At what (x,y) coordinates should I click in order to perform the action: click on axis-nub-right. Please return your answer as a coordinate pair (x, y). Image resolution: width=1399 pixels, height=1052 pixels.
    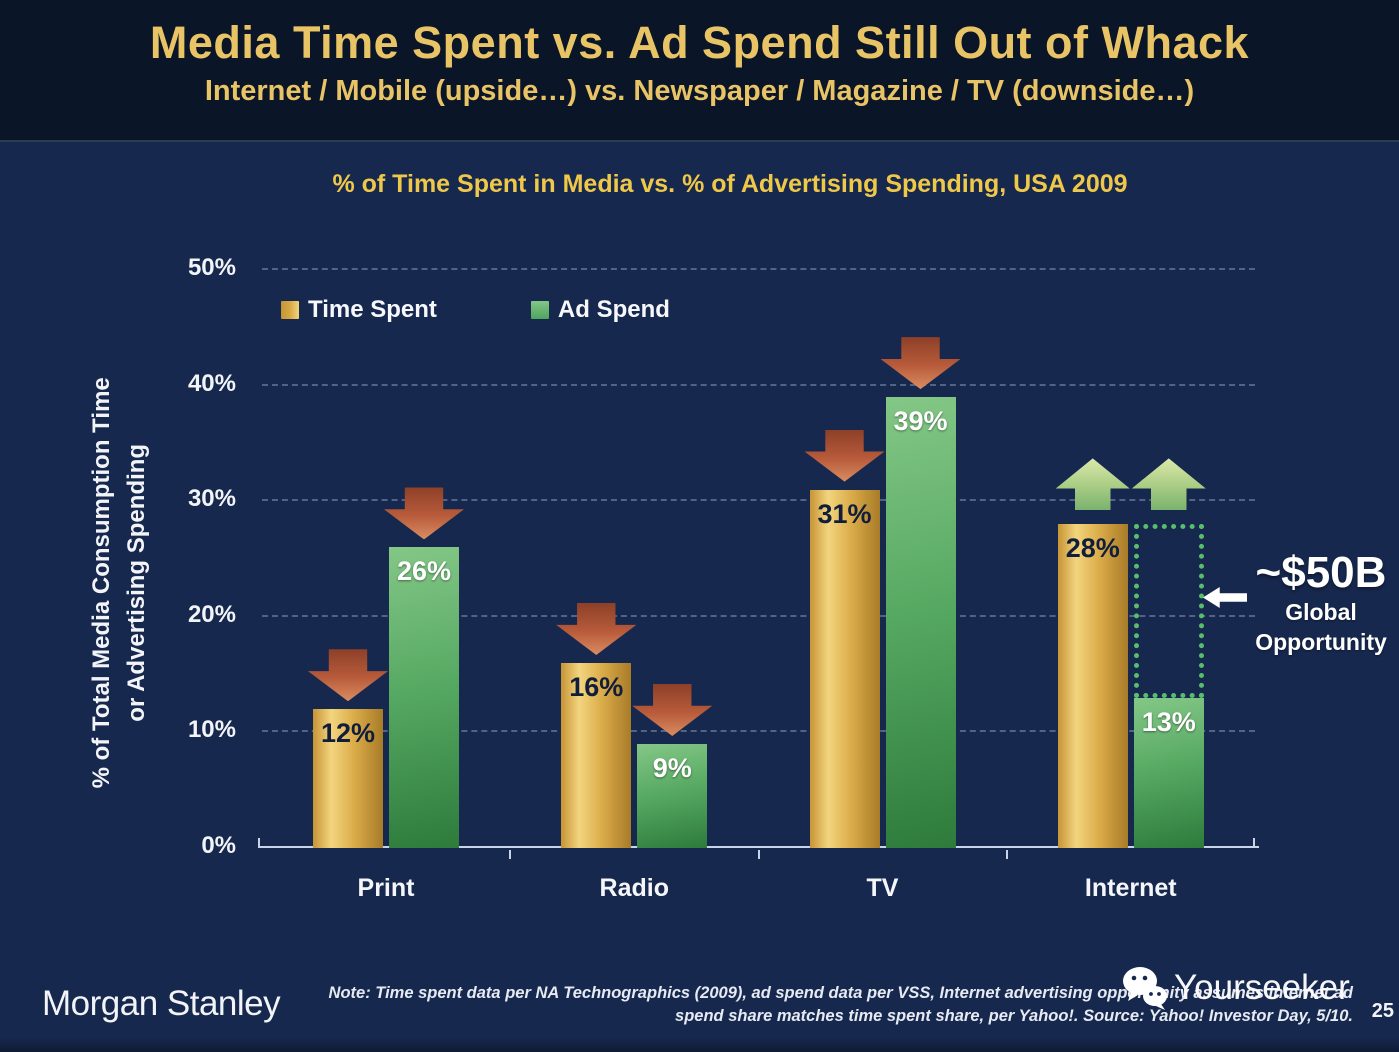
    Looking at the image, I should click on (1254, 843).